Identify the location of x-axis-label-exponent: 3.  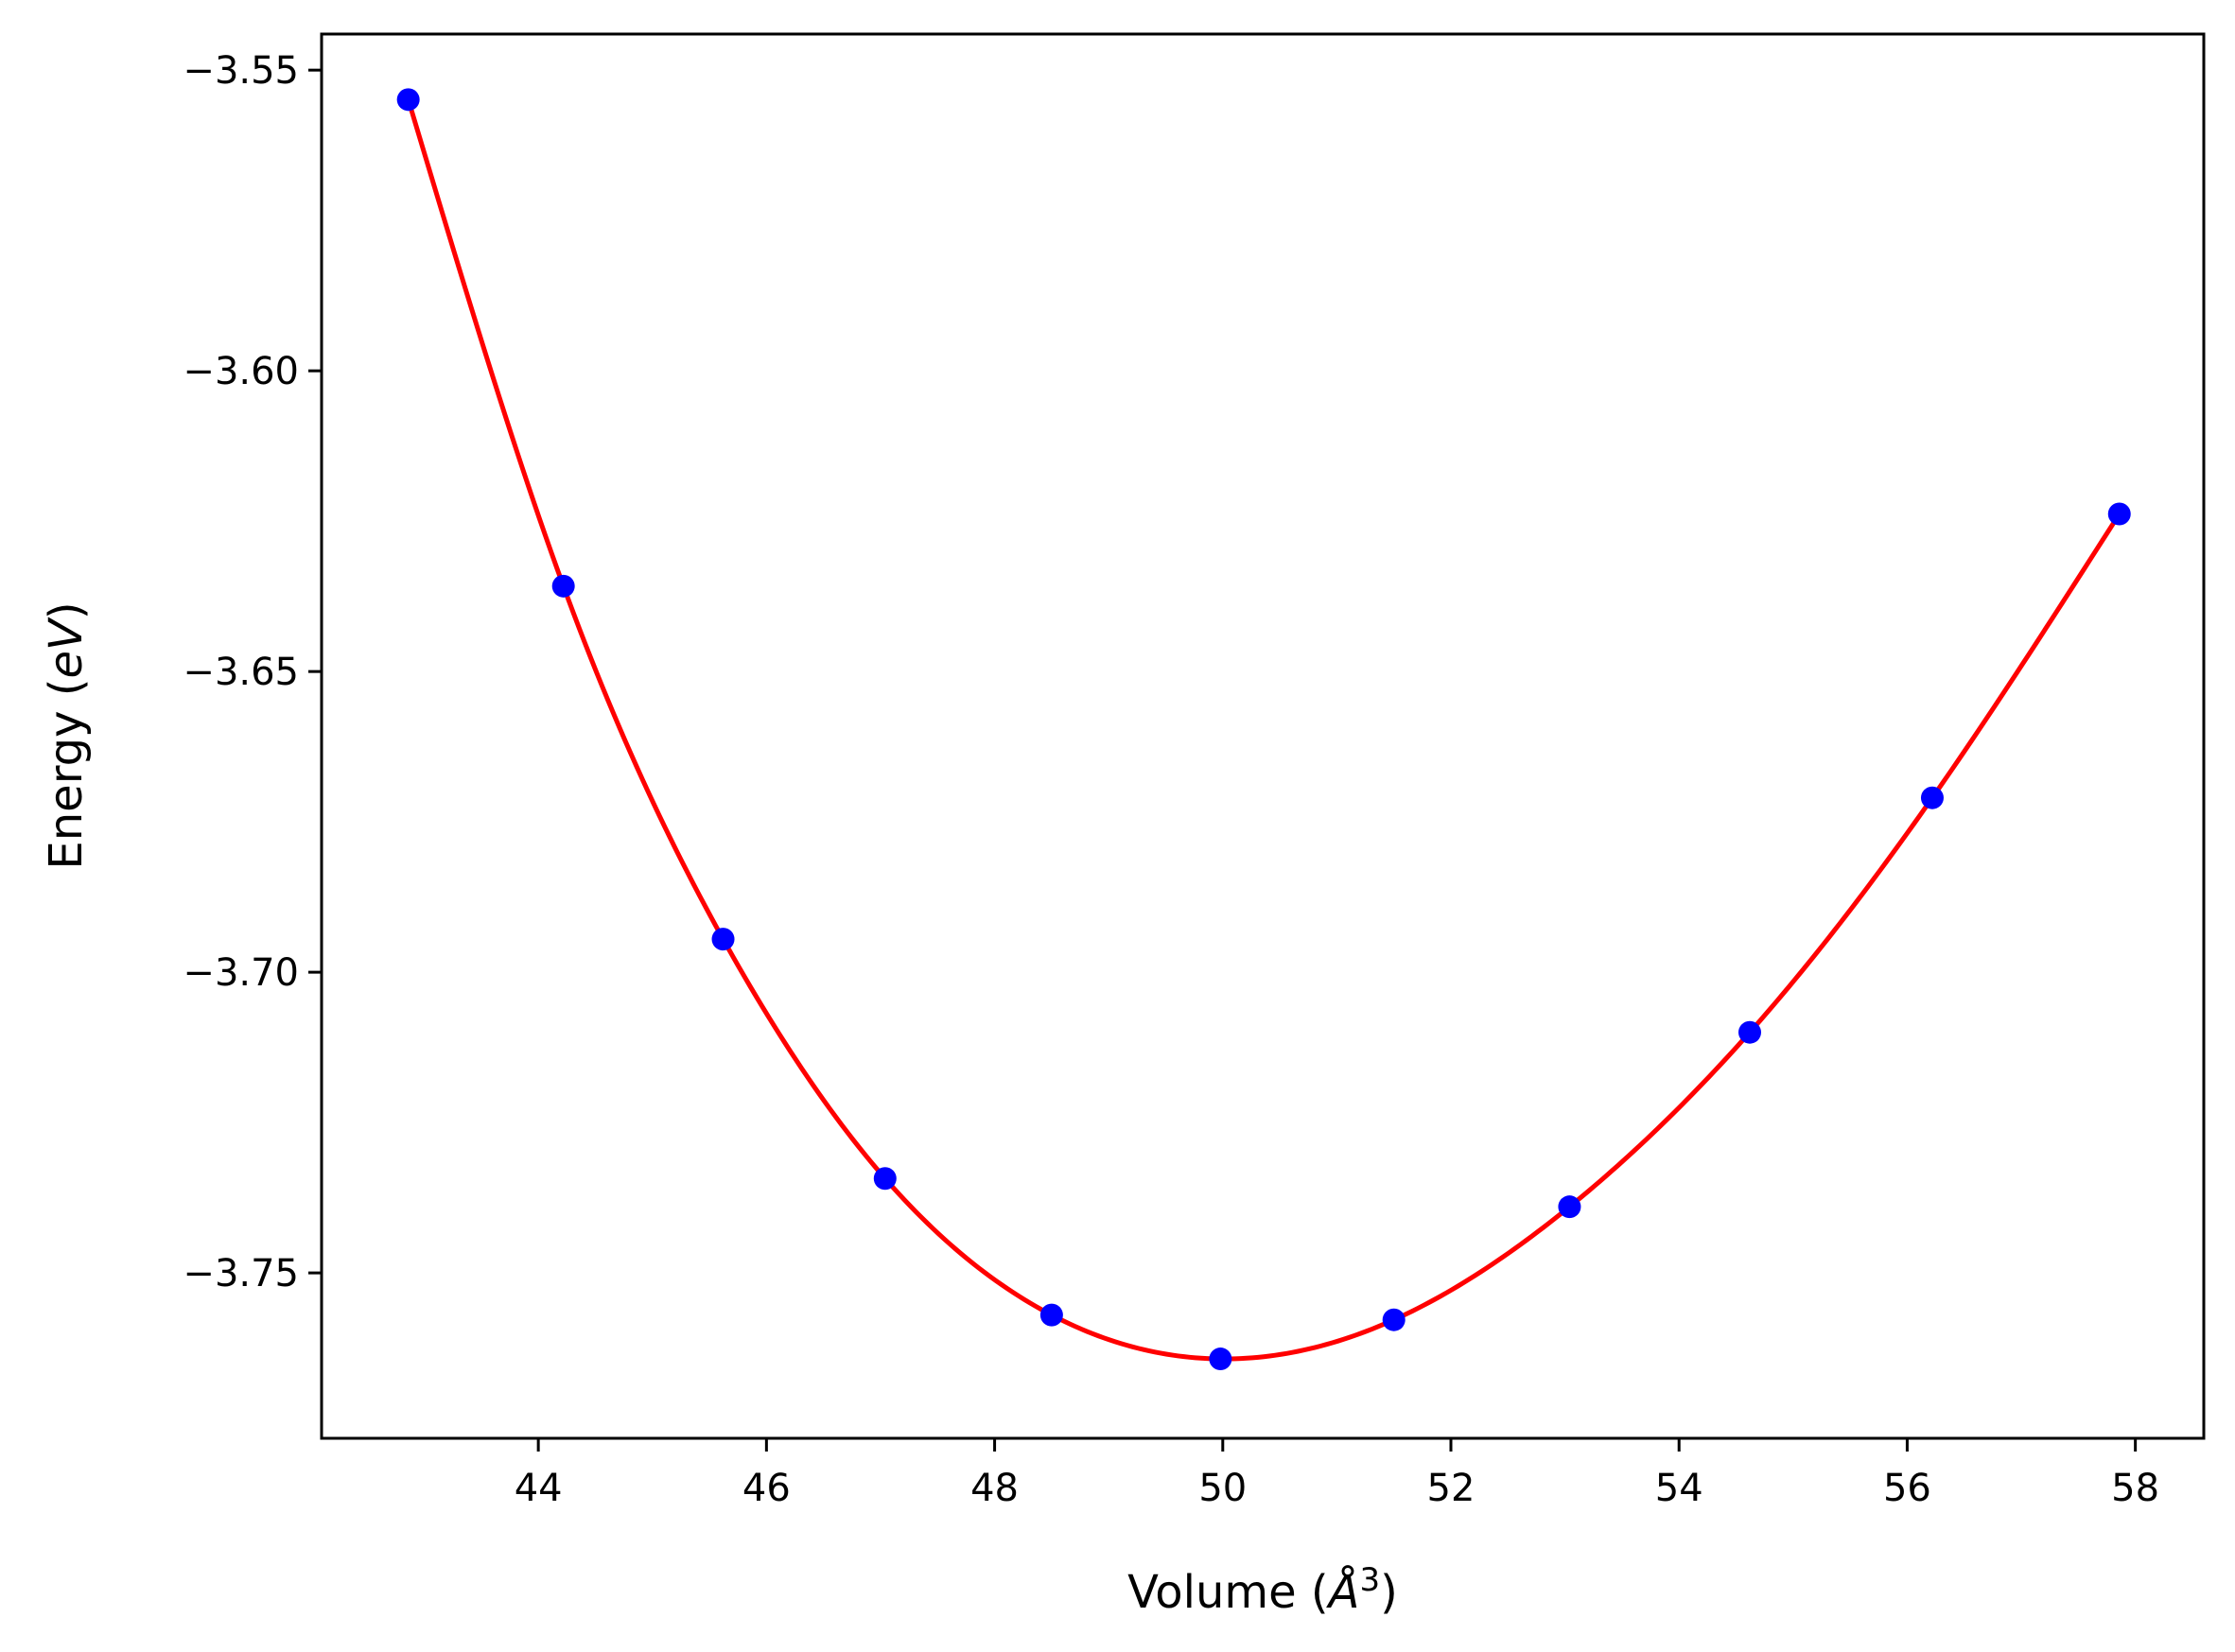
(1369, 1580).